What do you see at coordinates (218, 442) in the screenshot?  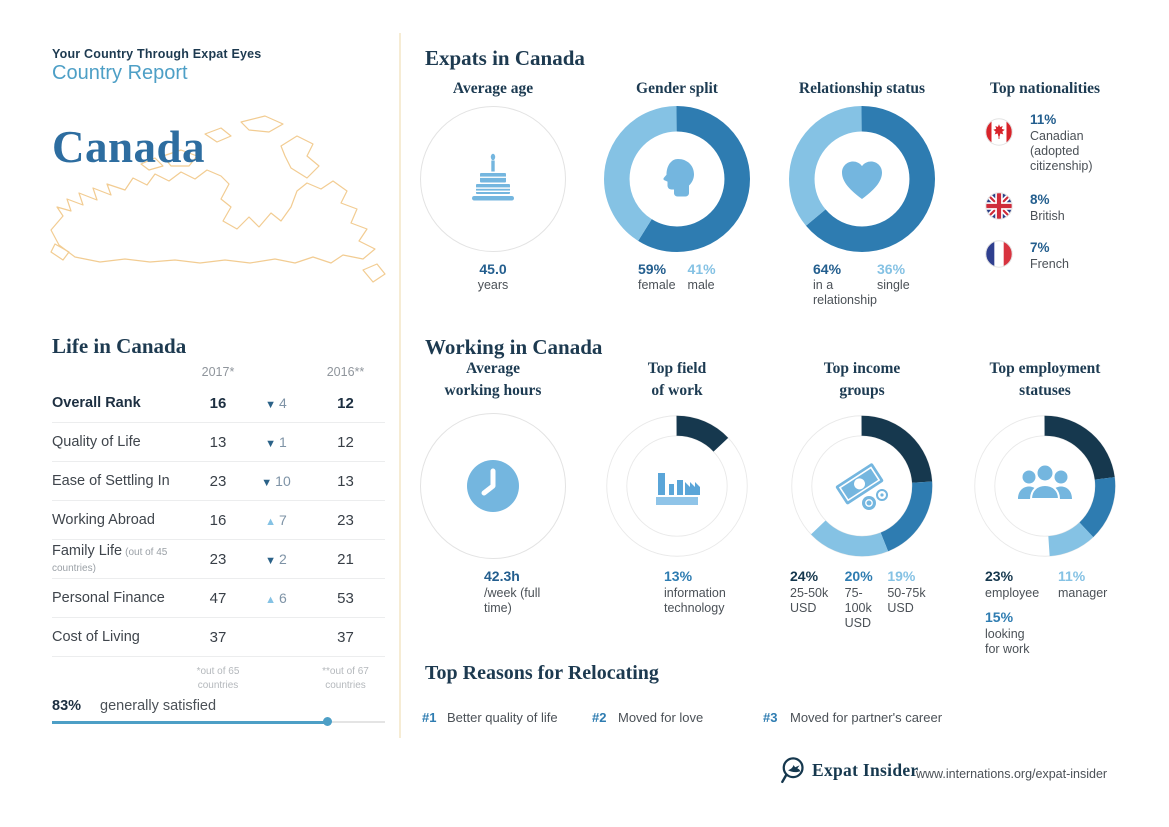 I see `table-row: Quality of Life 13 ▼ 1 12` at bounding box center [218, 442].